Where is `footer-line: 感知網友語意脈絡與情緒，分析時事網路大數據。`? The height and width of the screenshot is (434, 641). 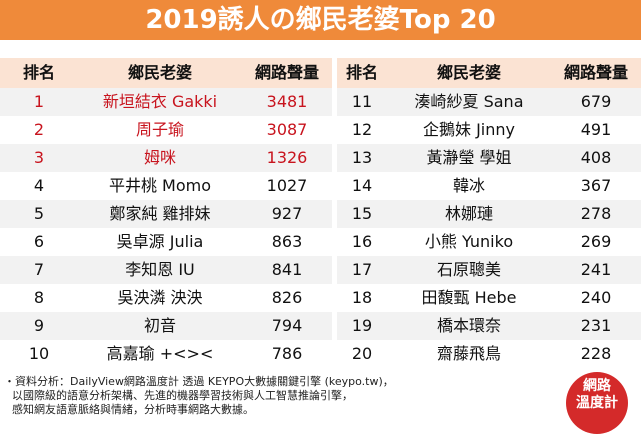 footer-line: 感知網友語意脈絡與情緒，分析時事網路大數據。 is located at coordinates (133, 409).